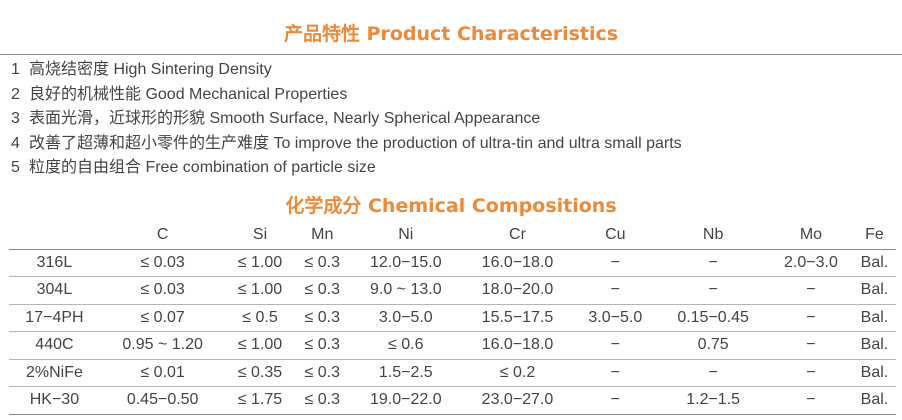 This screenshot has width=902, height=420. I want to click on table-cell: 0.45−0.50, so click(162, 400).